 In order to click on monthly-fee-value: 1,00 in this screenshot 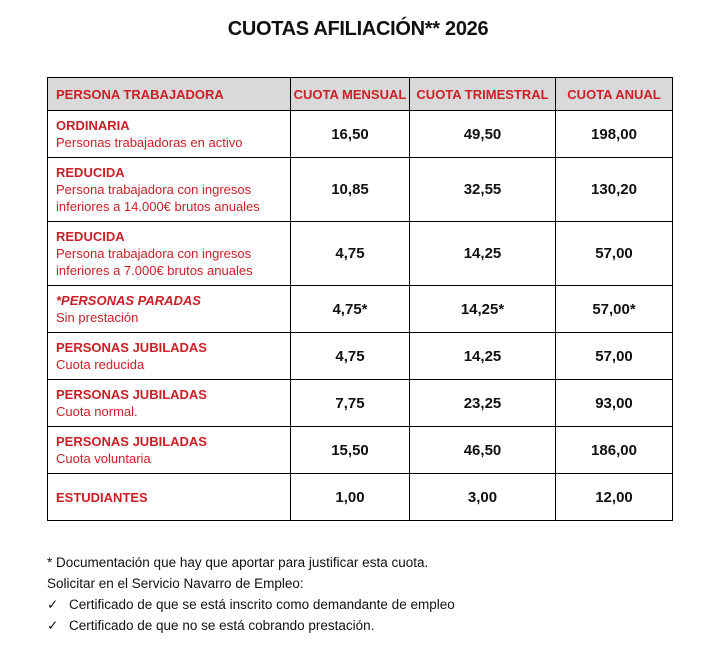, I will do `click(350, 497)`.